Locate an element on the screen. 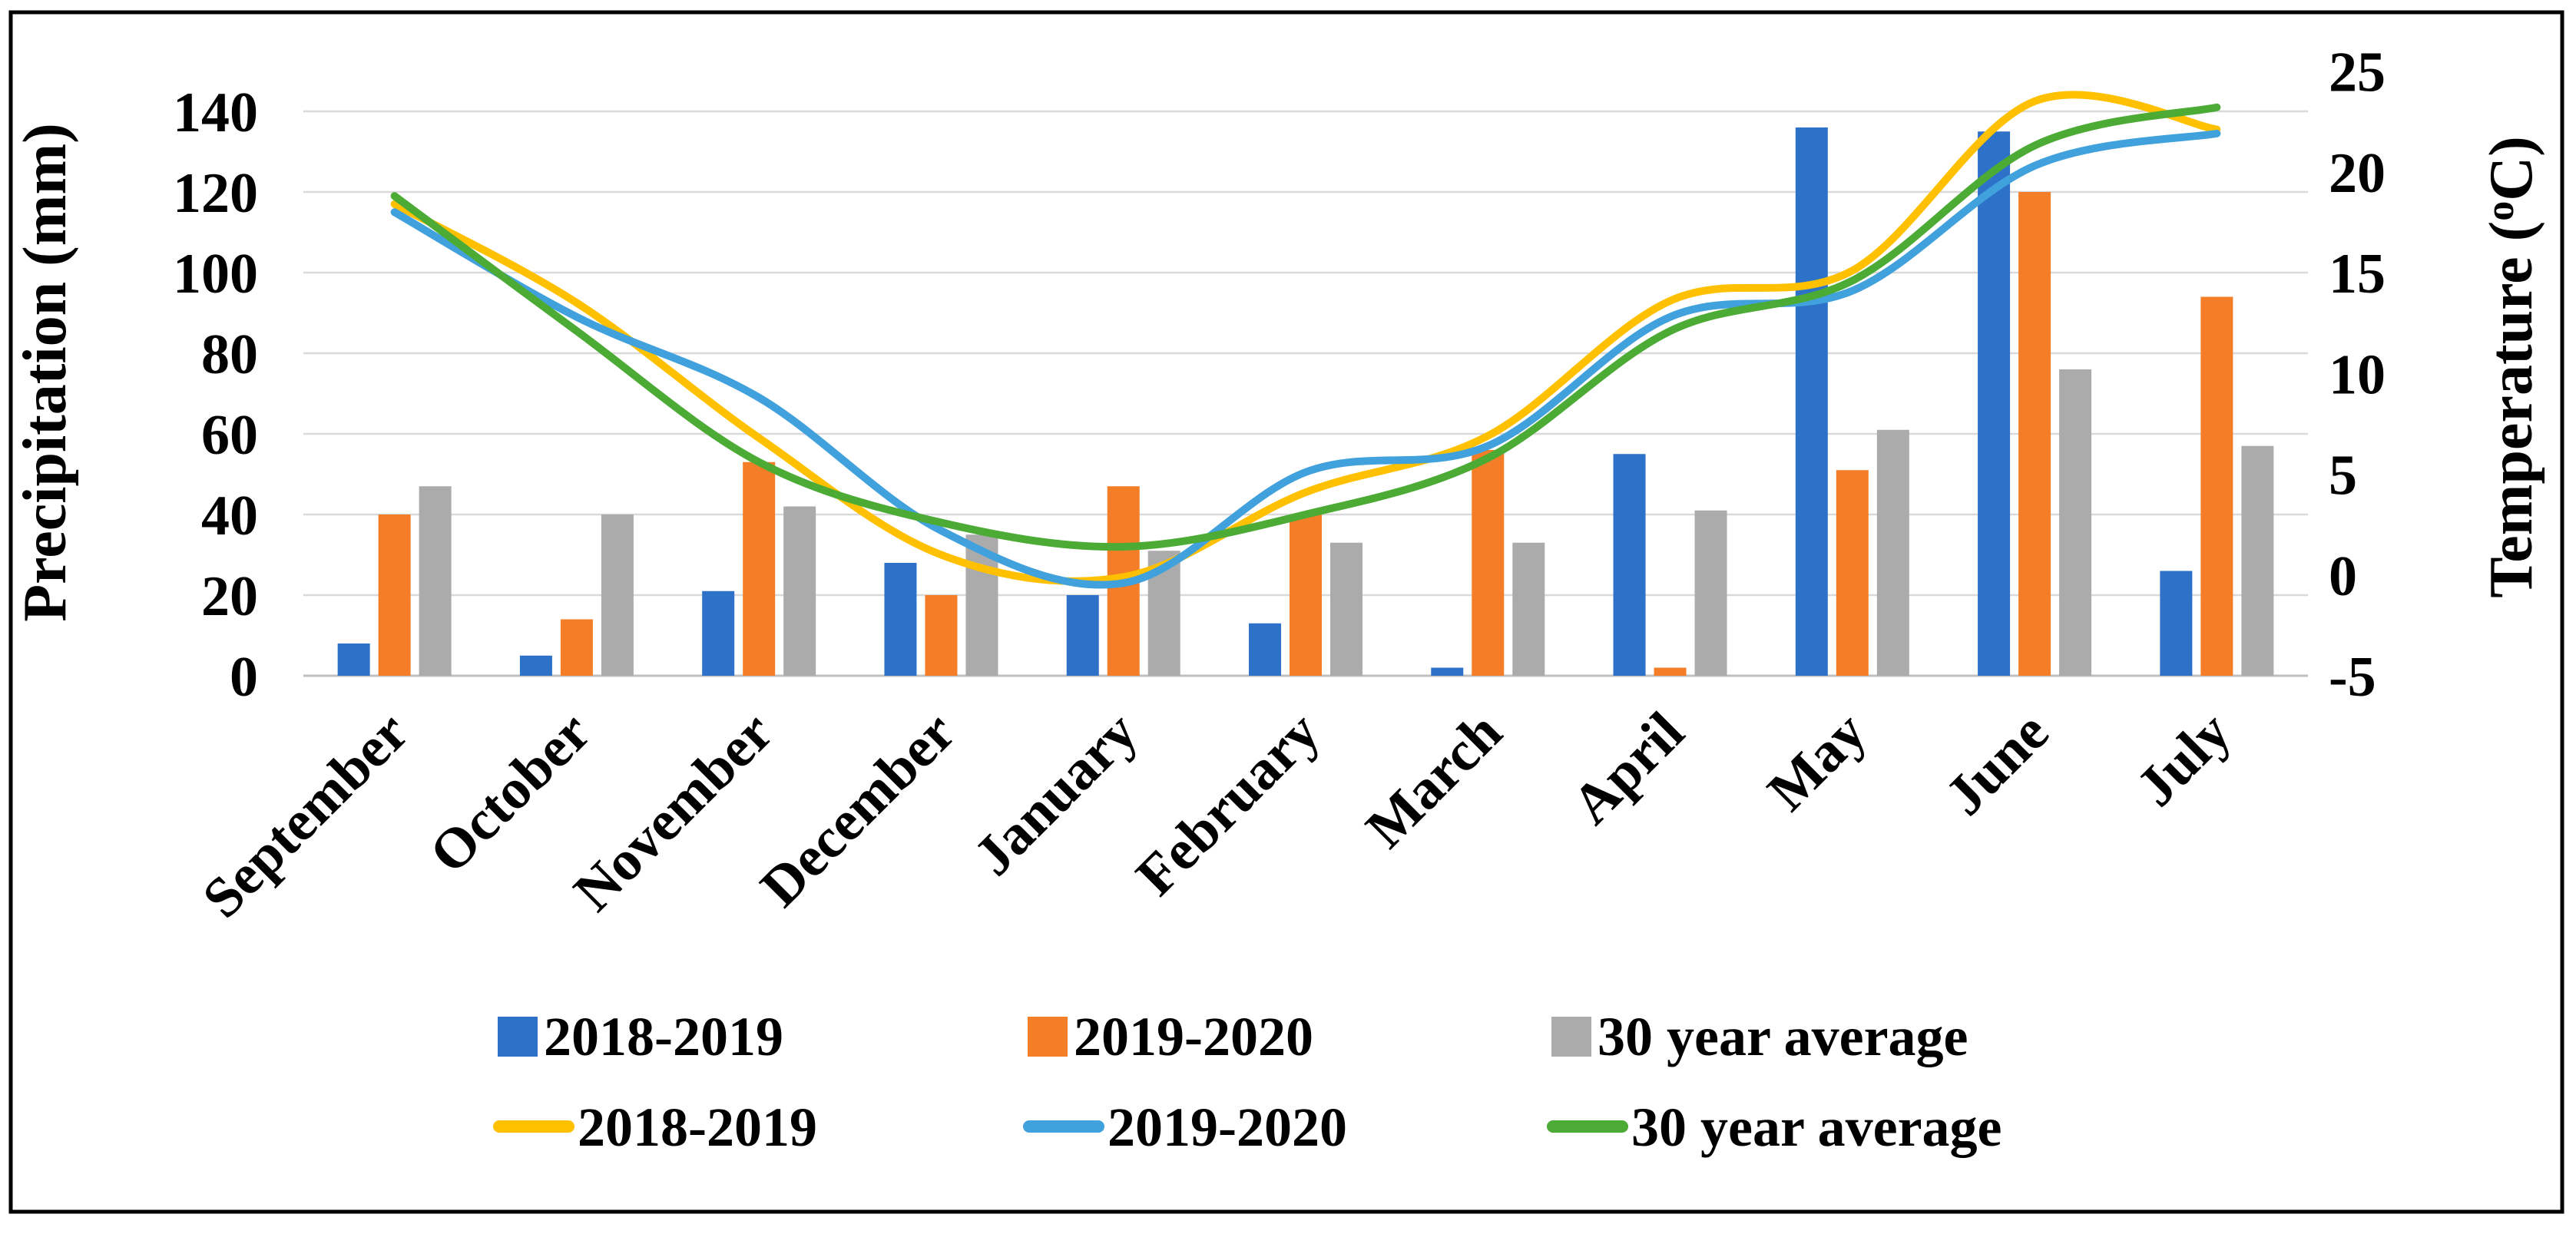 This screenshot has width=2576, height=1234. y-axis-tick-0: 0 is located at coordinates (244, 677).